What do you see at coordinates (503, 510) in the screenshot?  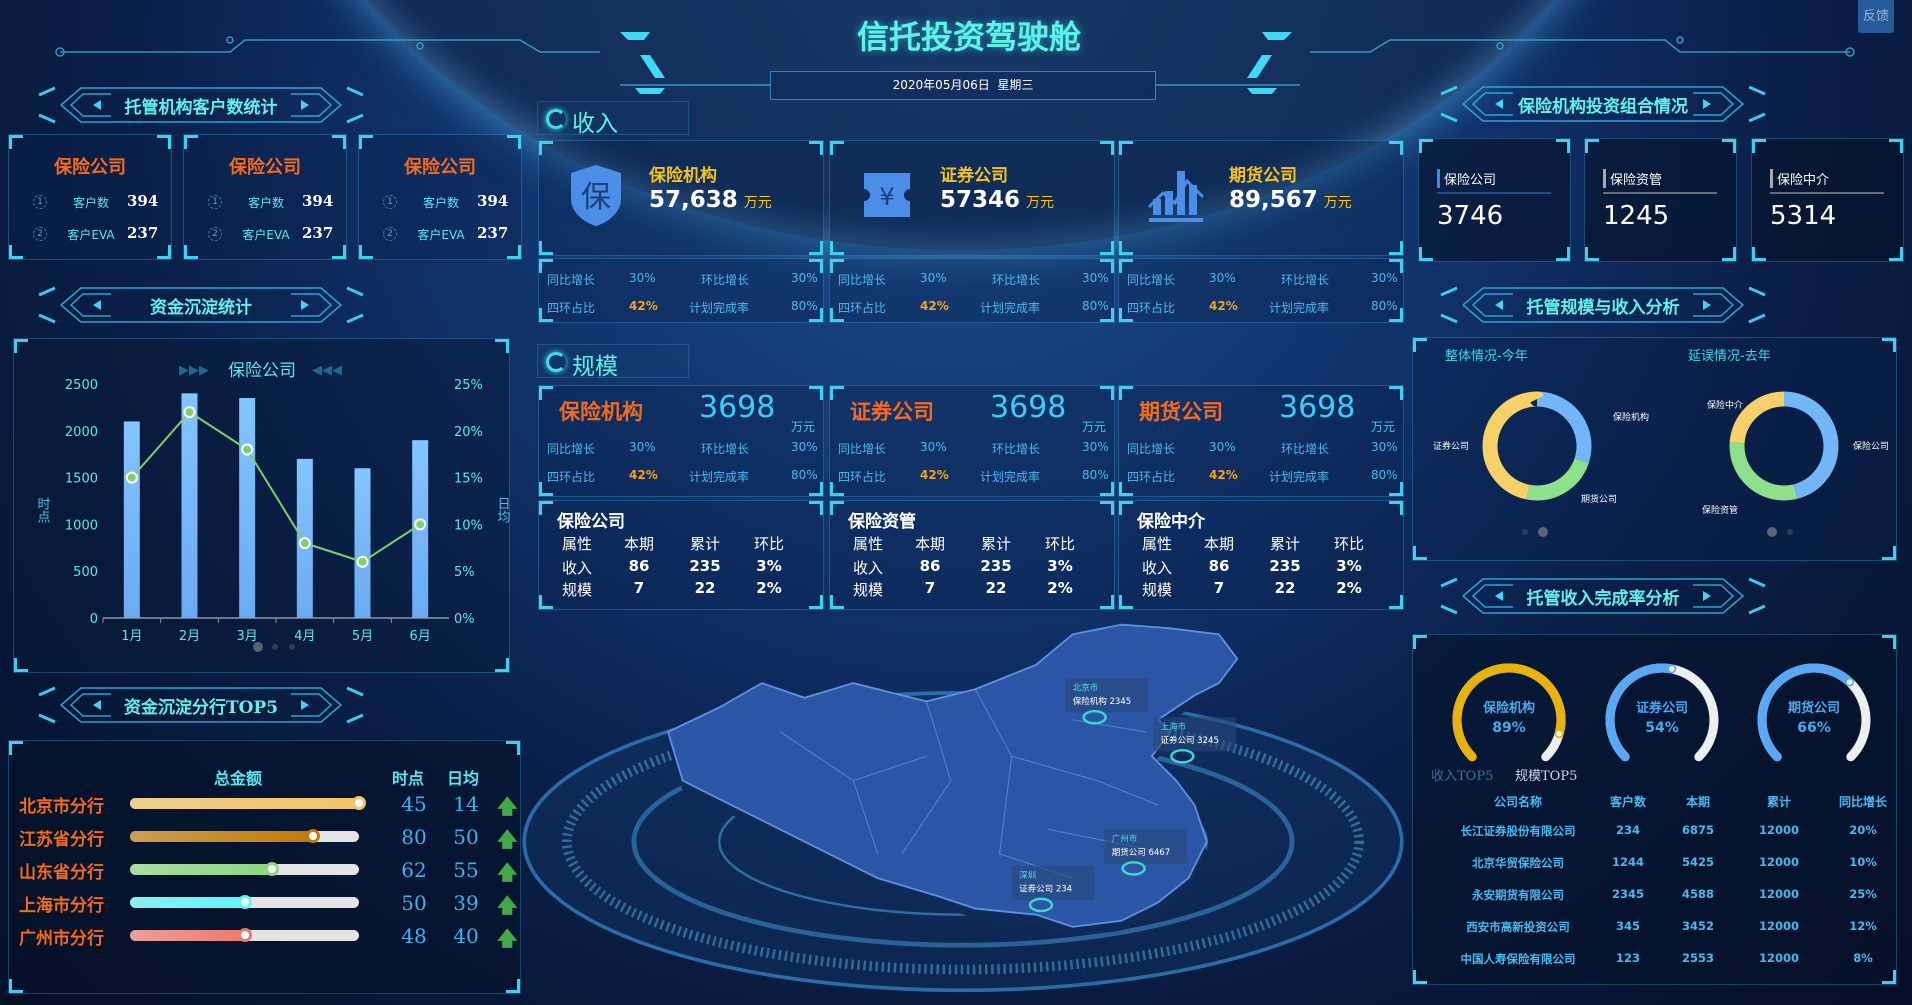 I see `y-axis-title-right: 日均` at bounding box center [503, 510].